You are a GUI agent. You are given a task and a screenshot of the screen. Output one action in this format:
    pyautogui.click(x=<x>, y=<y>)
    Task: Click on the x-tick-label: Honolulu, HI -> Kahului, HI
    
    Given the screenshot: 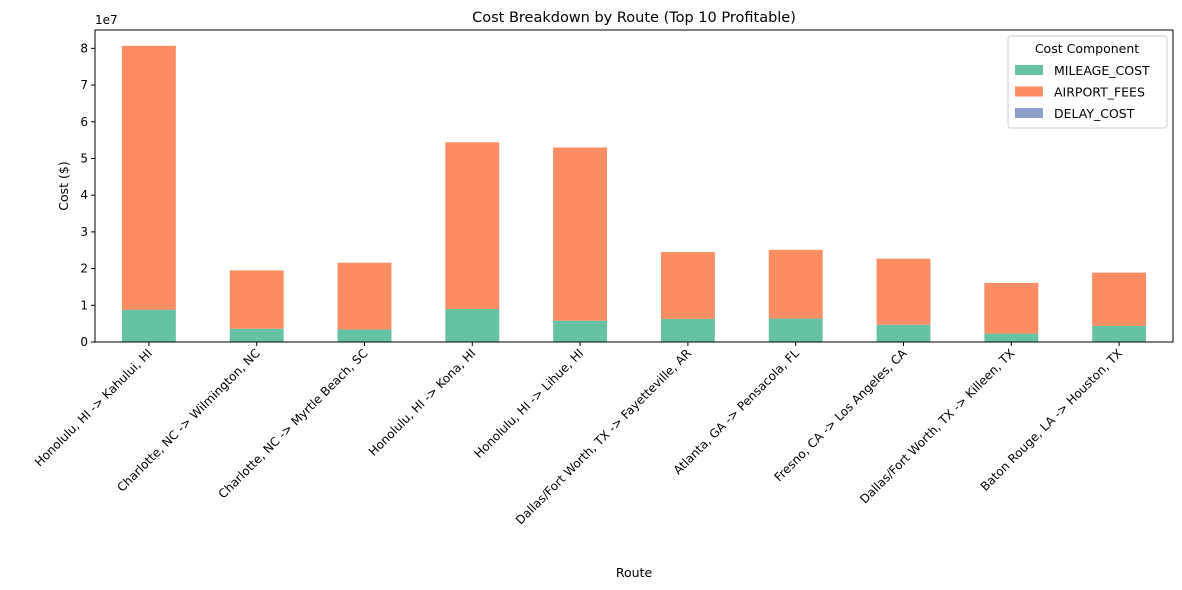 What is the action you would take?
    pyautogui.click(x=93, y=407)
    